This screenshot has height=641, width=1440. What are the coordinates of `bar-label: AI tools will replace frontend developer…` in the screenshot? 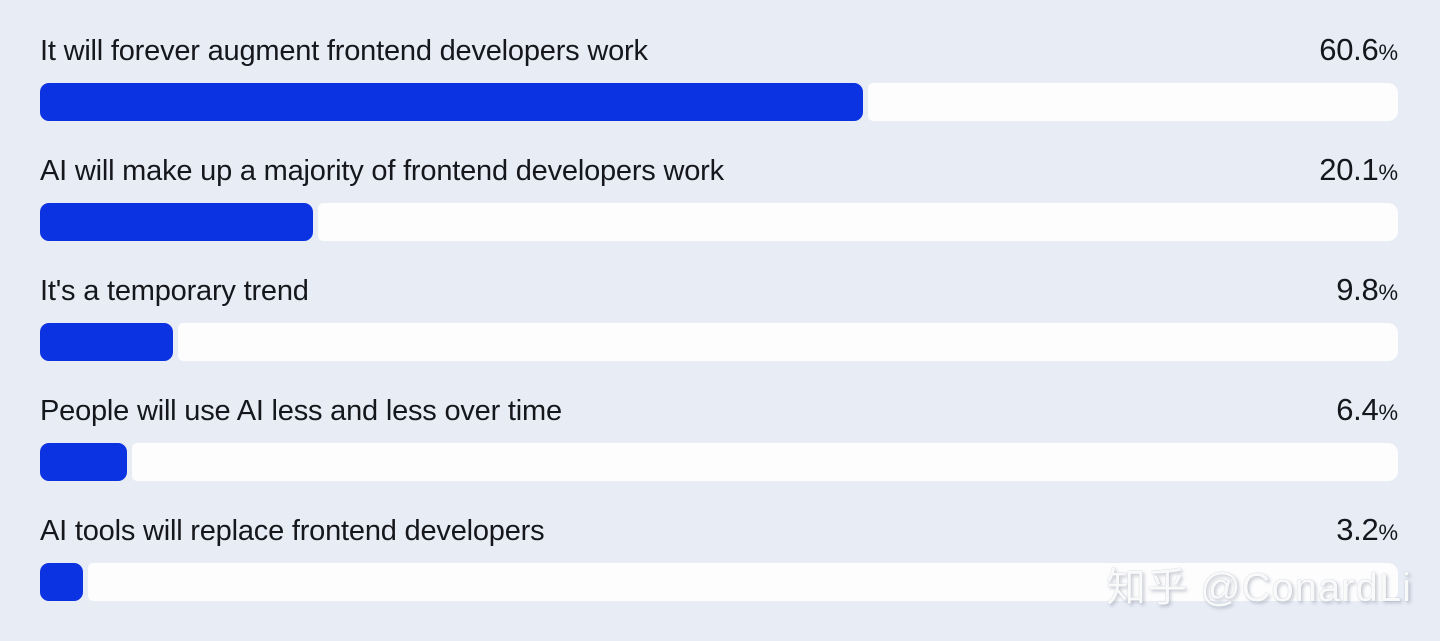 It's located at (292, 531).